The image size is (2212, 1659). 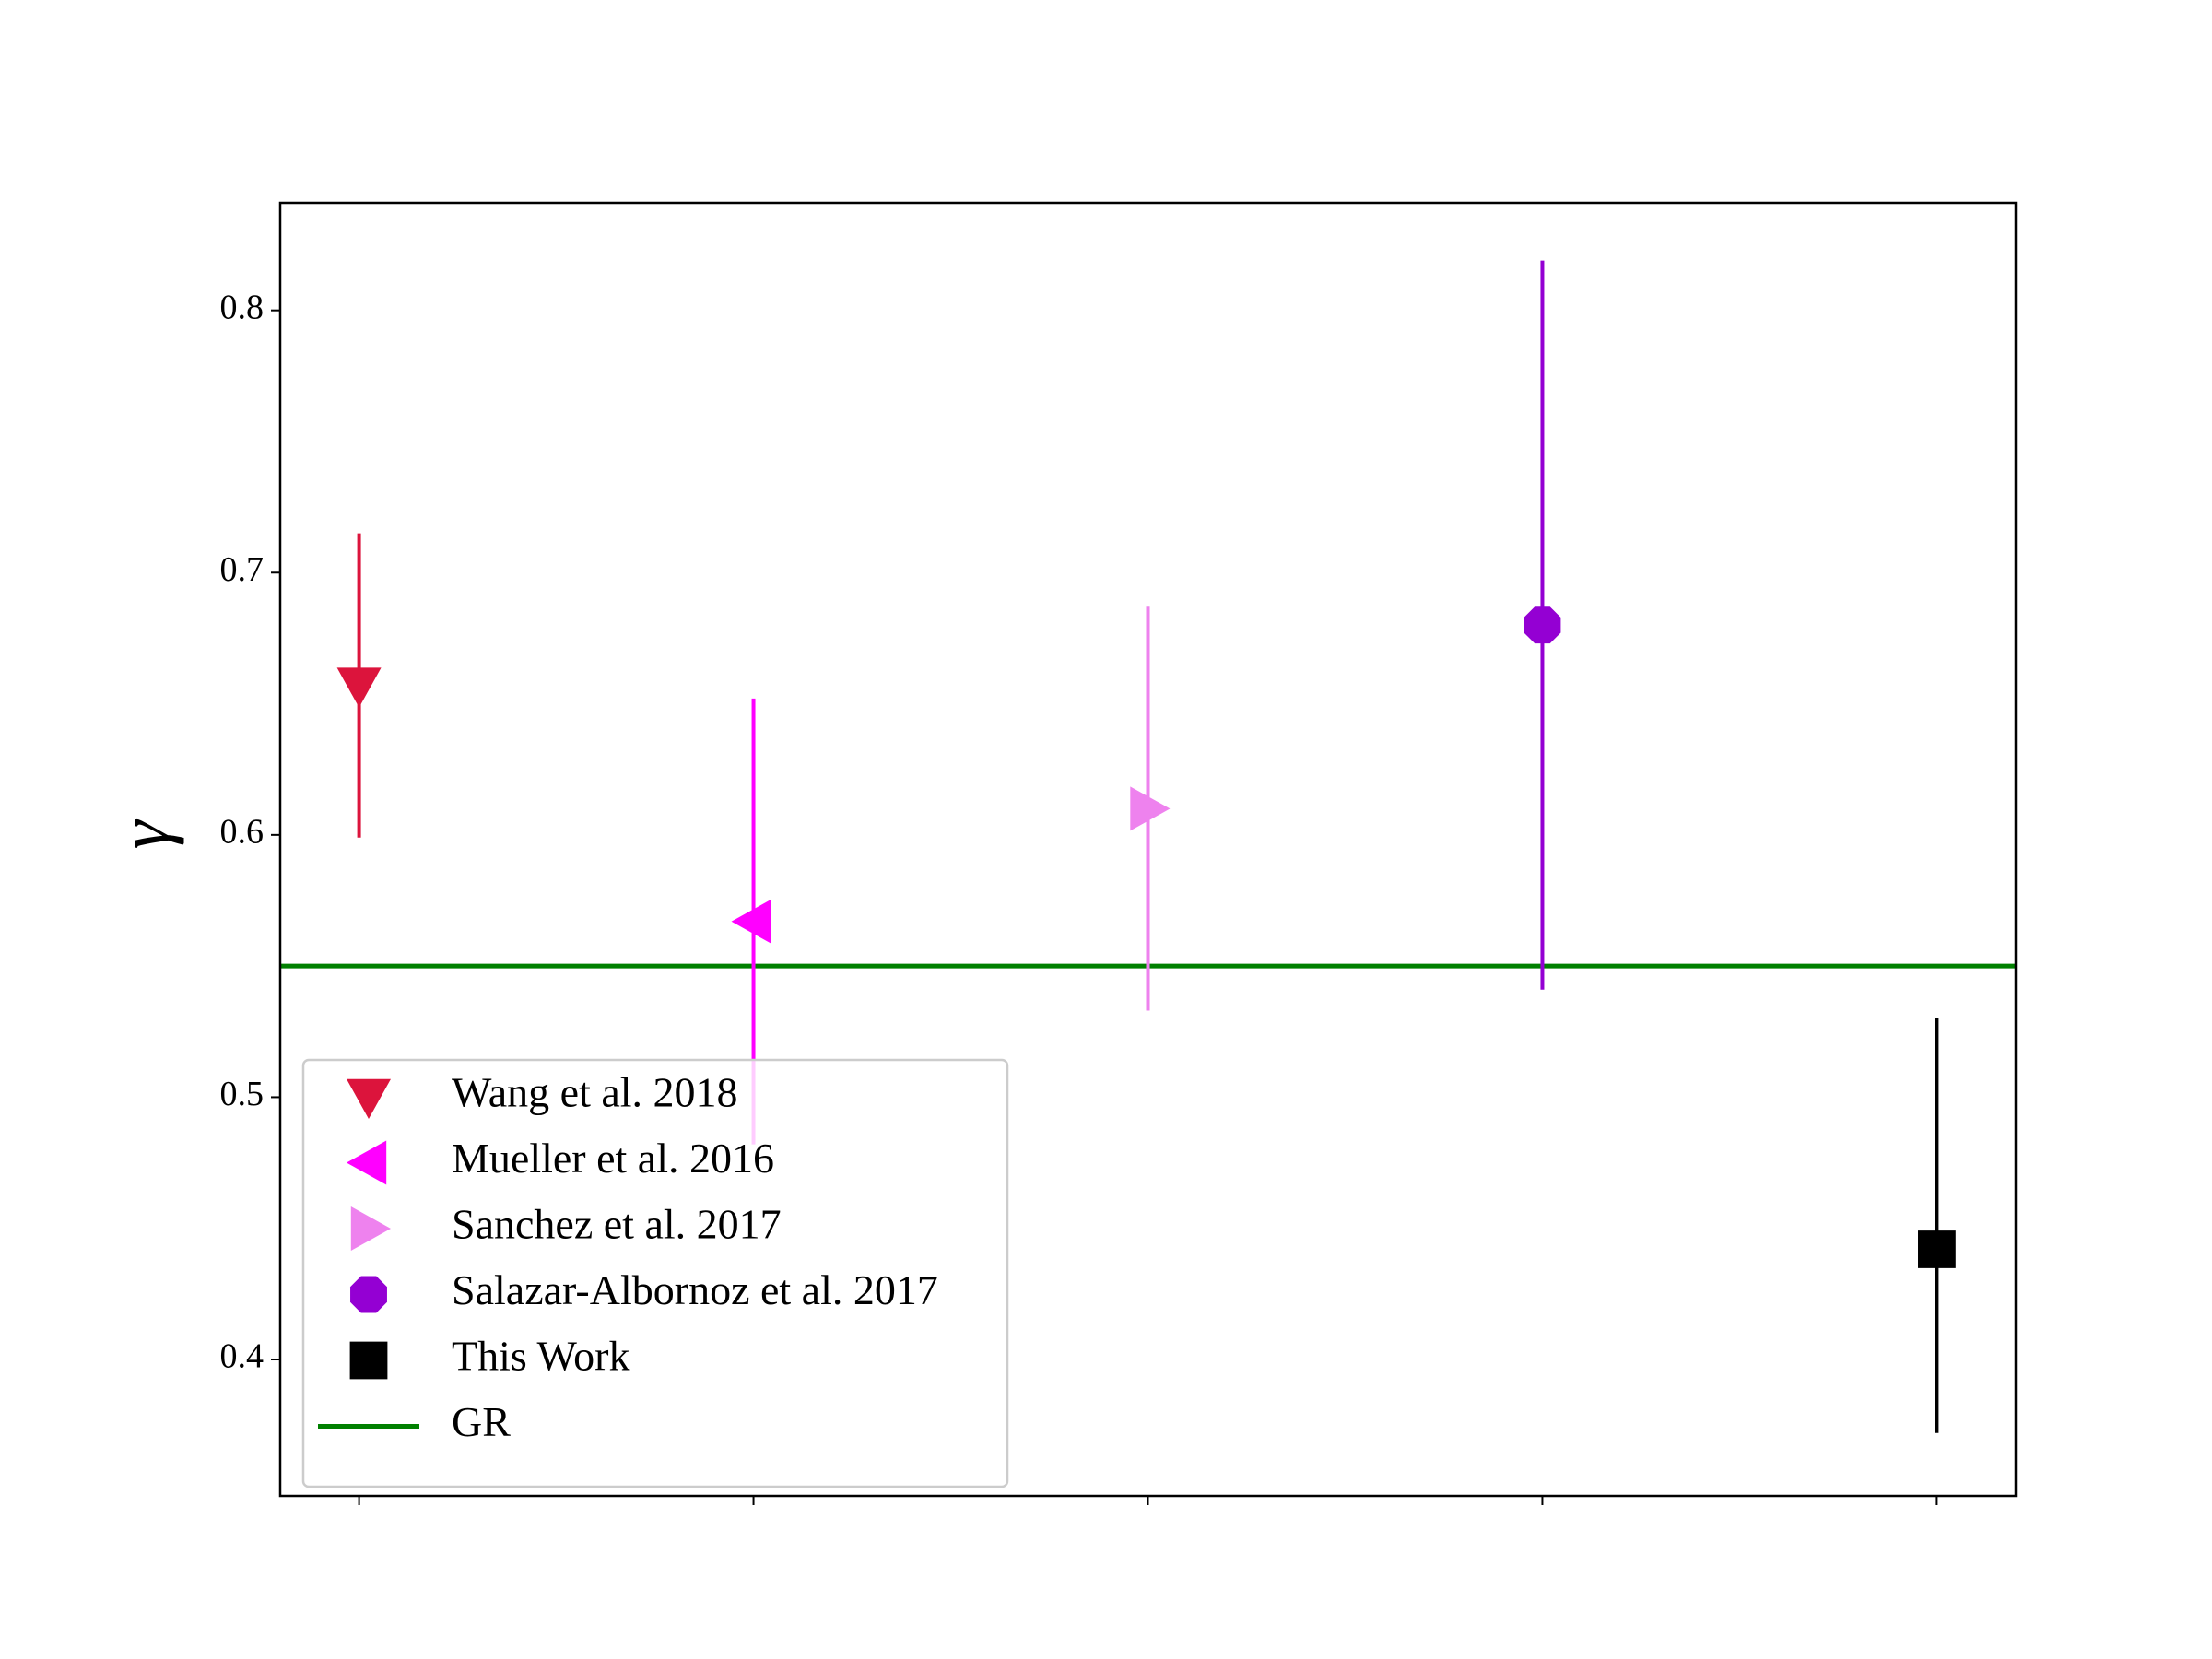 I want to click on legend-label: Wang et al. 2018, so click(x=595, y=1092).